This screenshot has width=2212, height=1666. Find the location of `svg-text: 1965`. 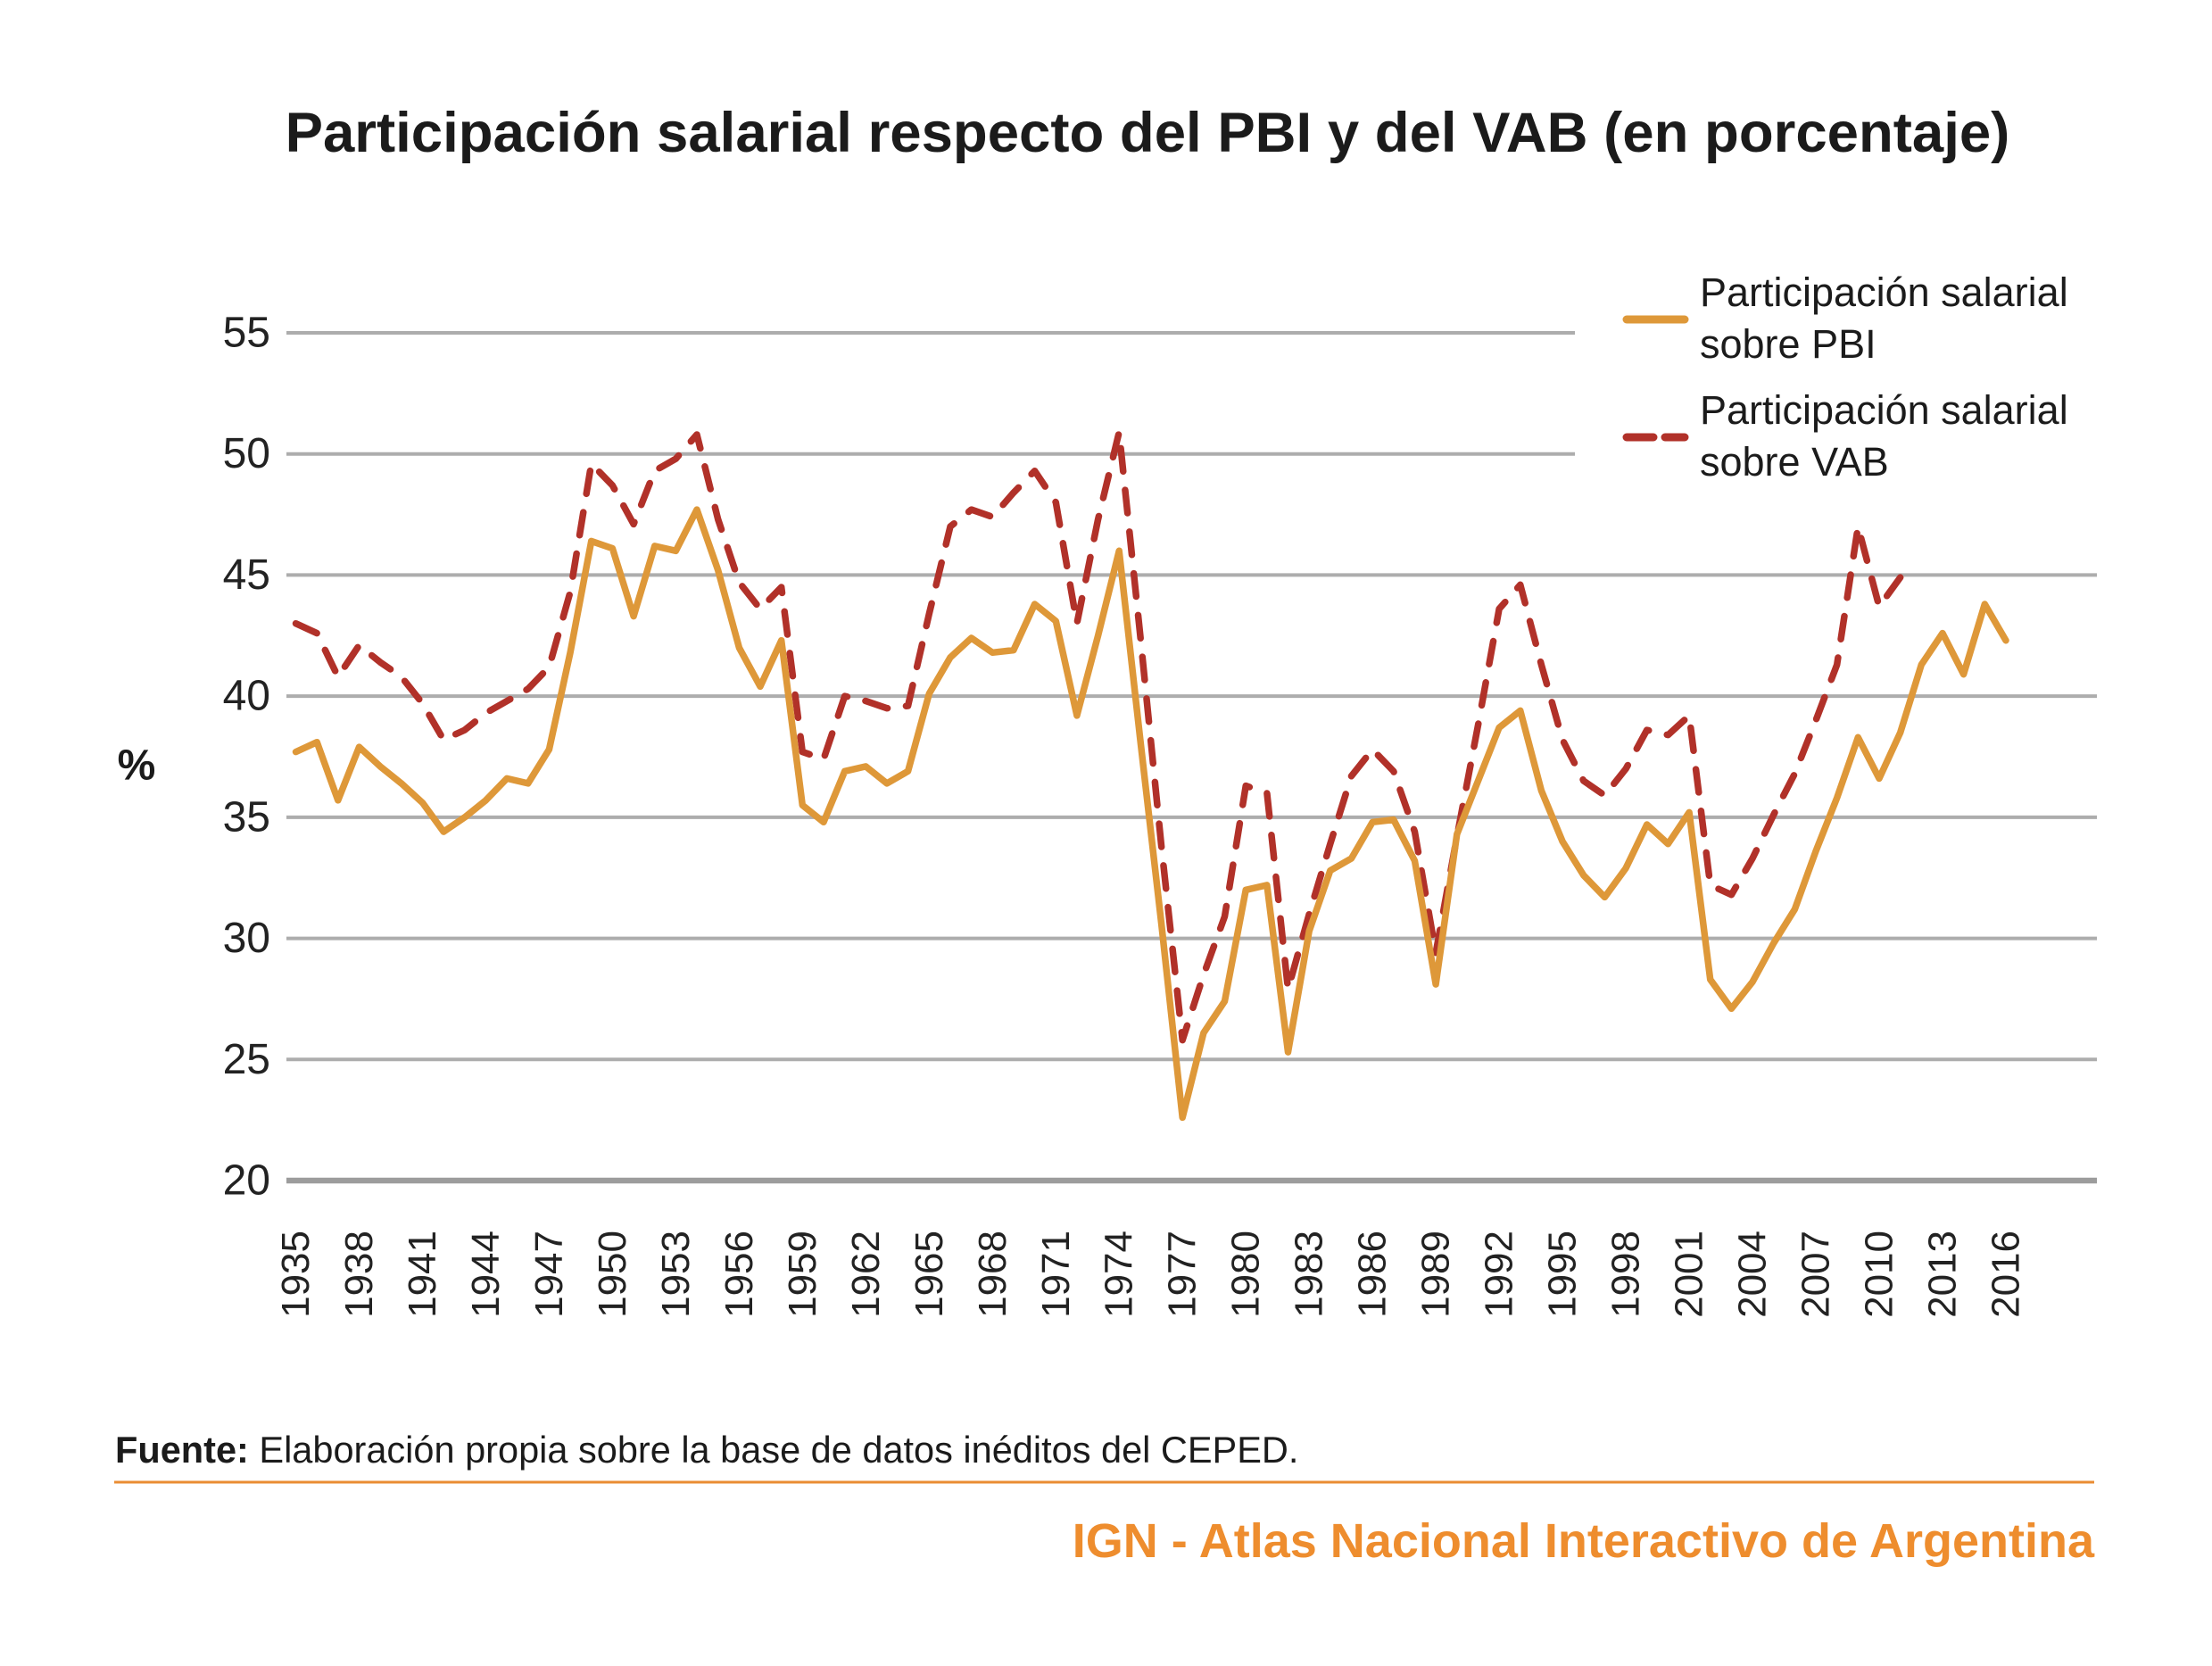

svg-text: 1965 is located at coordinates (929, 1274).